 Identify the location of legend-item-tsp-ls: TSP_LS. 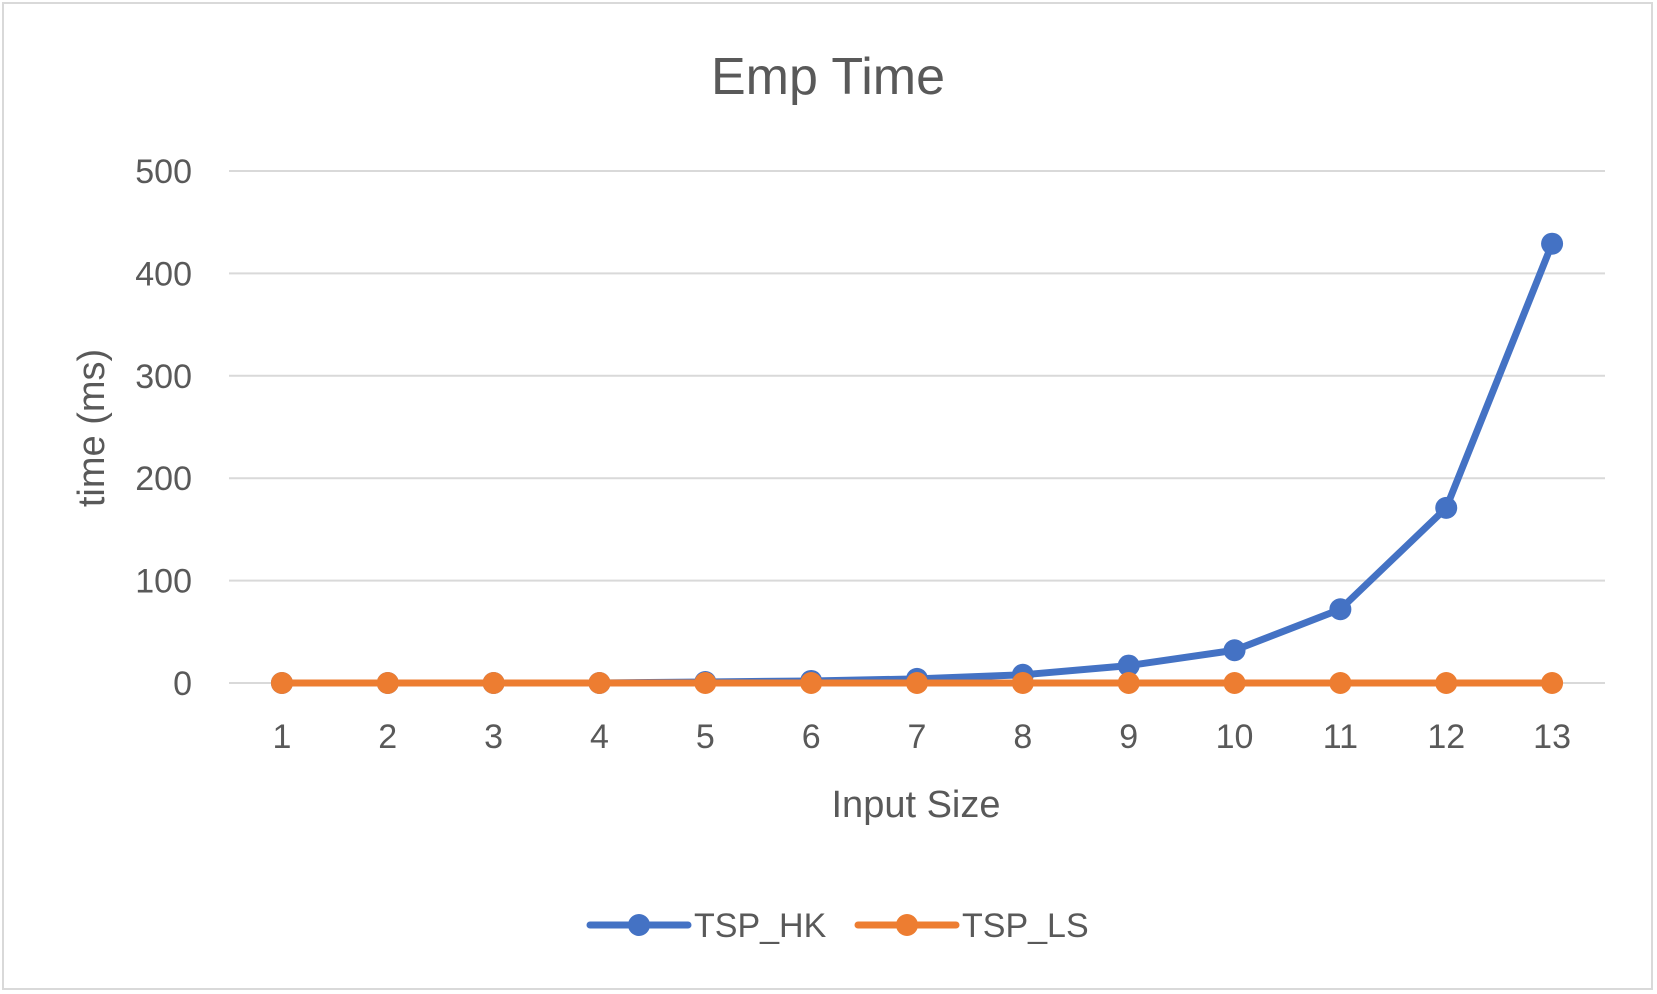
(971, 926).